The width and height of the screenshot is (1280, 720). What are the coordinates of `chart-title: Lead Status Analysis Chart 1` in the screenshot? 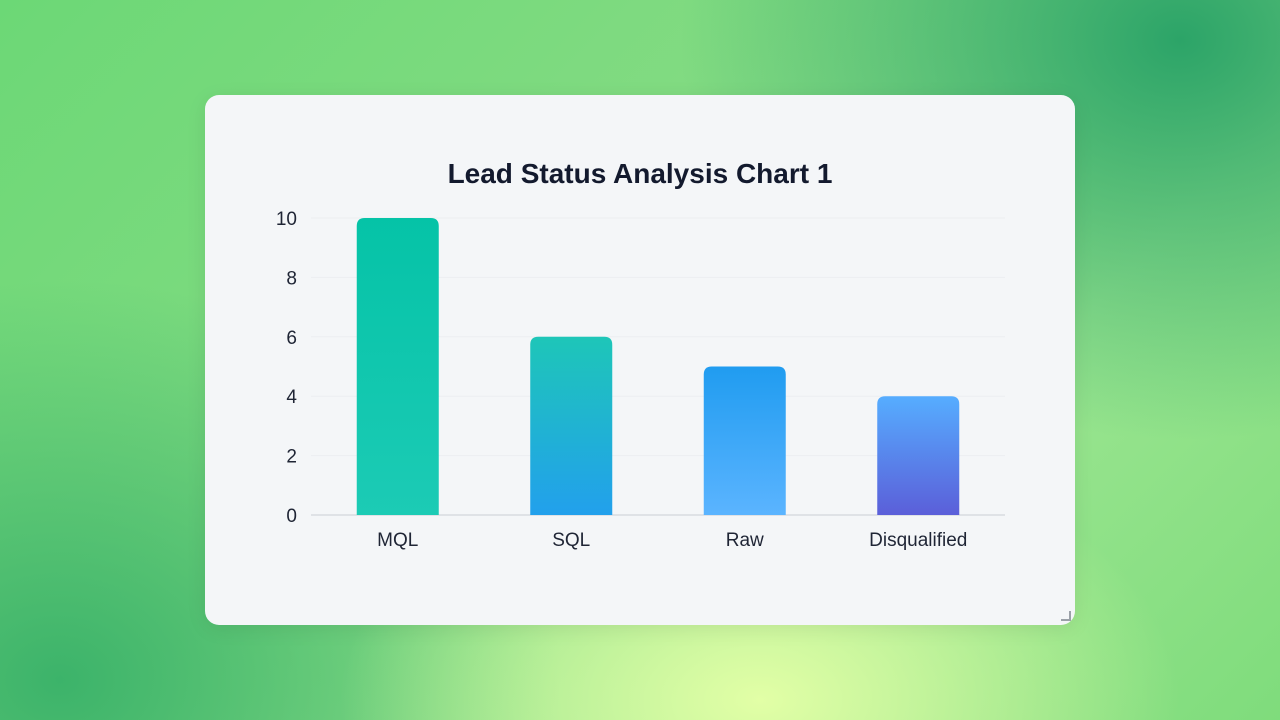 It's located at (640, 173).